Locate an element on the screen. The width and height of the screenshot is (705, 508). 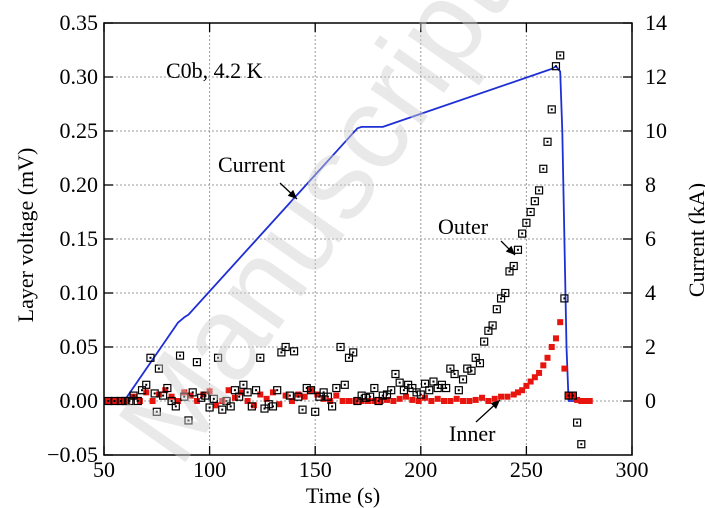
annotation-title: C0b, 4.2 K is located at coordinates (214, 70).